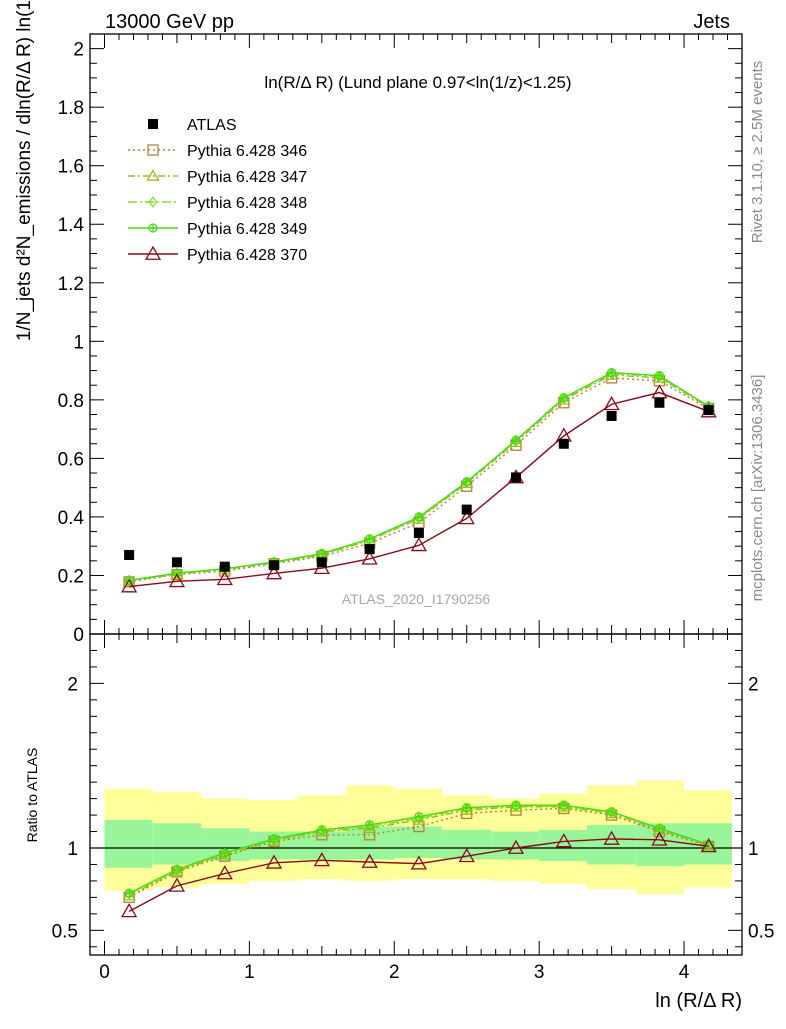 The image size is (786, 1029). Describe the element at coordinates (169, 22) in the screenshot. I see `header-left: 13000 GeV pp` at that location.